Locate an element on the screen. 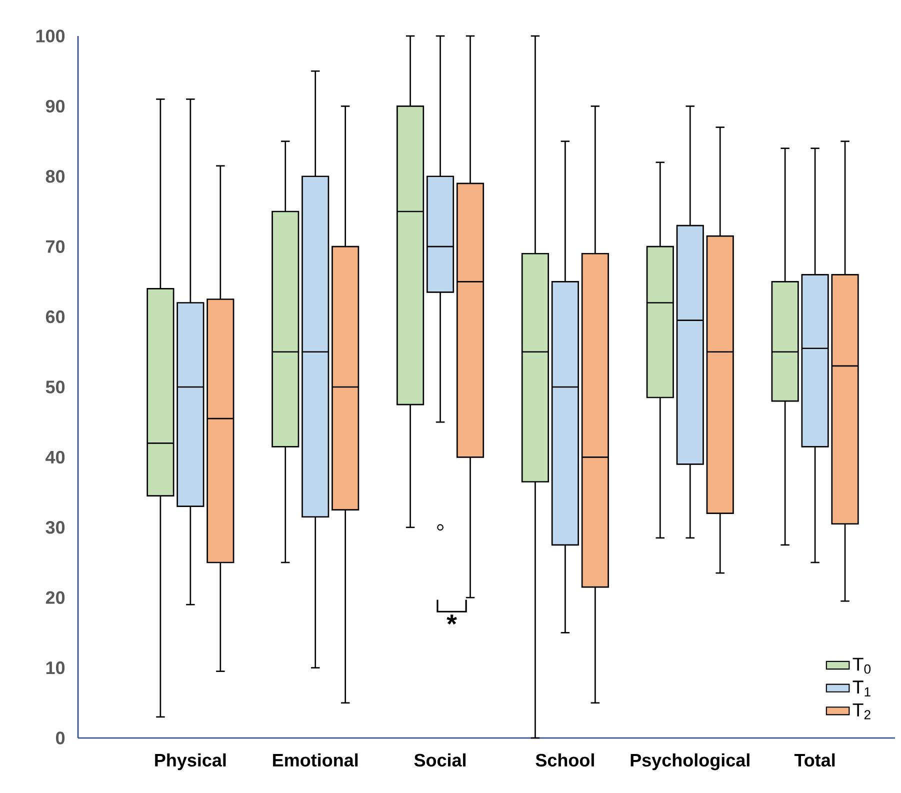 This screenshot has height=793, width=901. legend-label: T$_{2}$ is located at coordinates (861, 712).